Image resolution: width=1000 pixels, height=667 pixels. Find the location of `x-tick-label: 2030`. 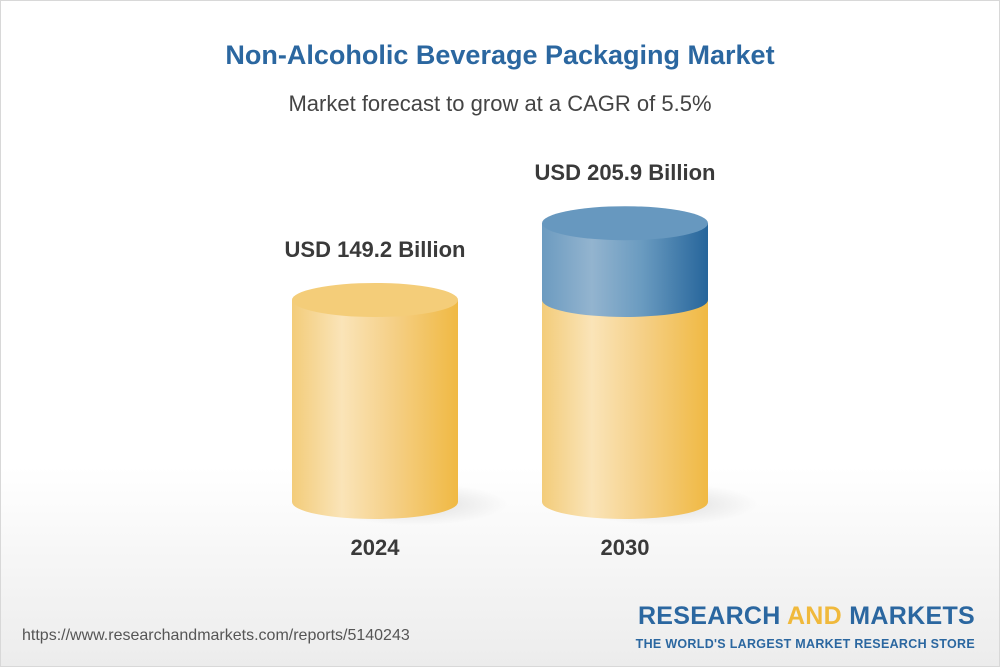

x-tick-label: 2030 is located at coordinates (625, 547).